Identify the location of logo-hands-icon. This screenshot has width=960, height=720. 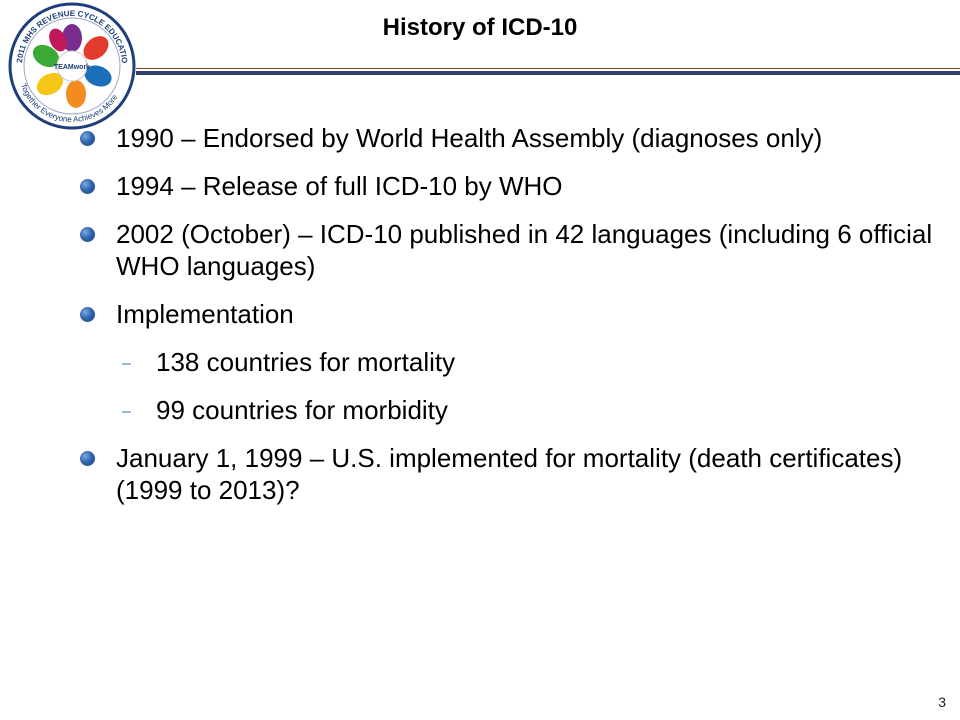
(72, 66).